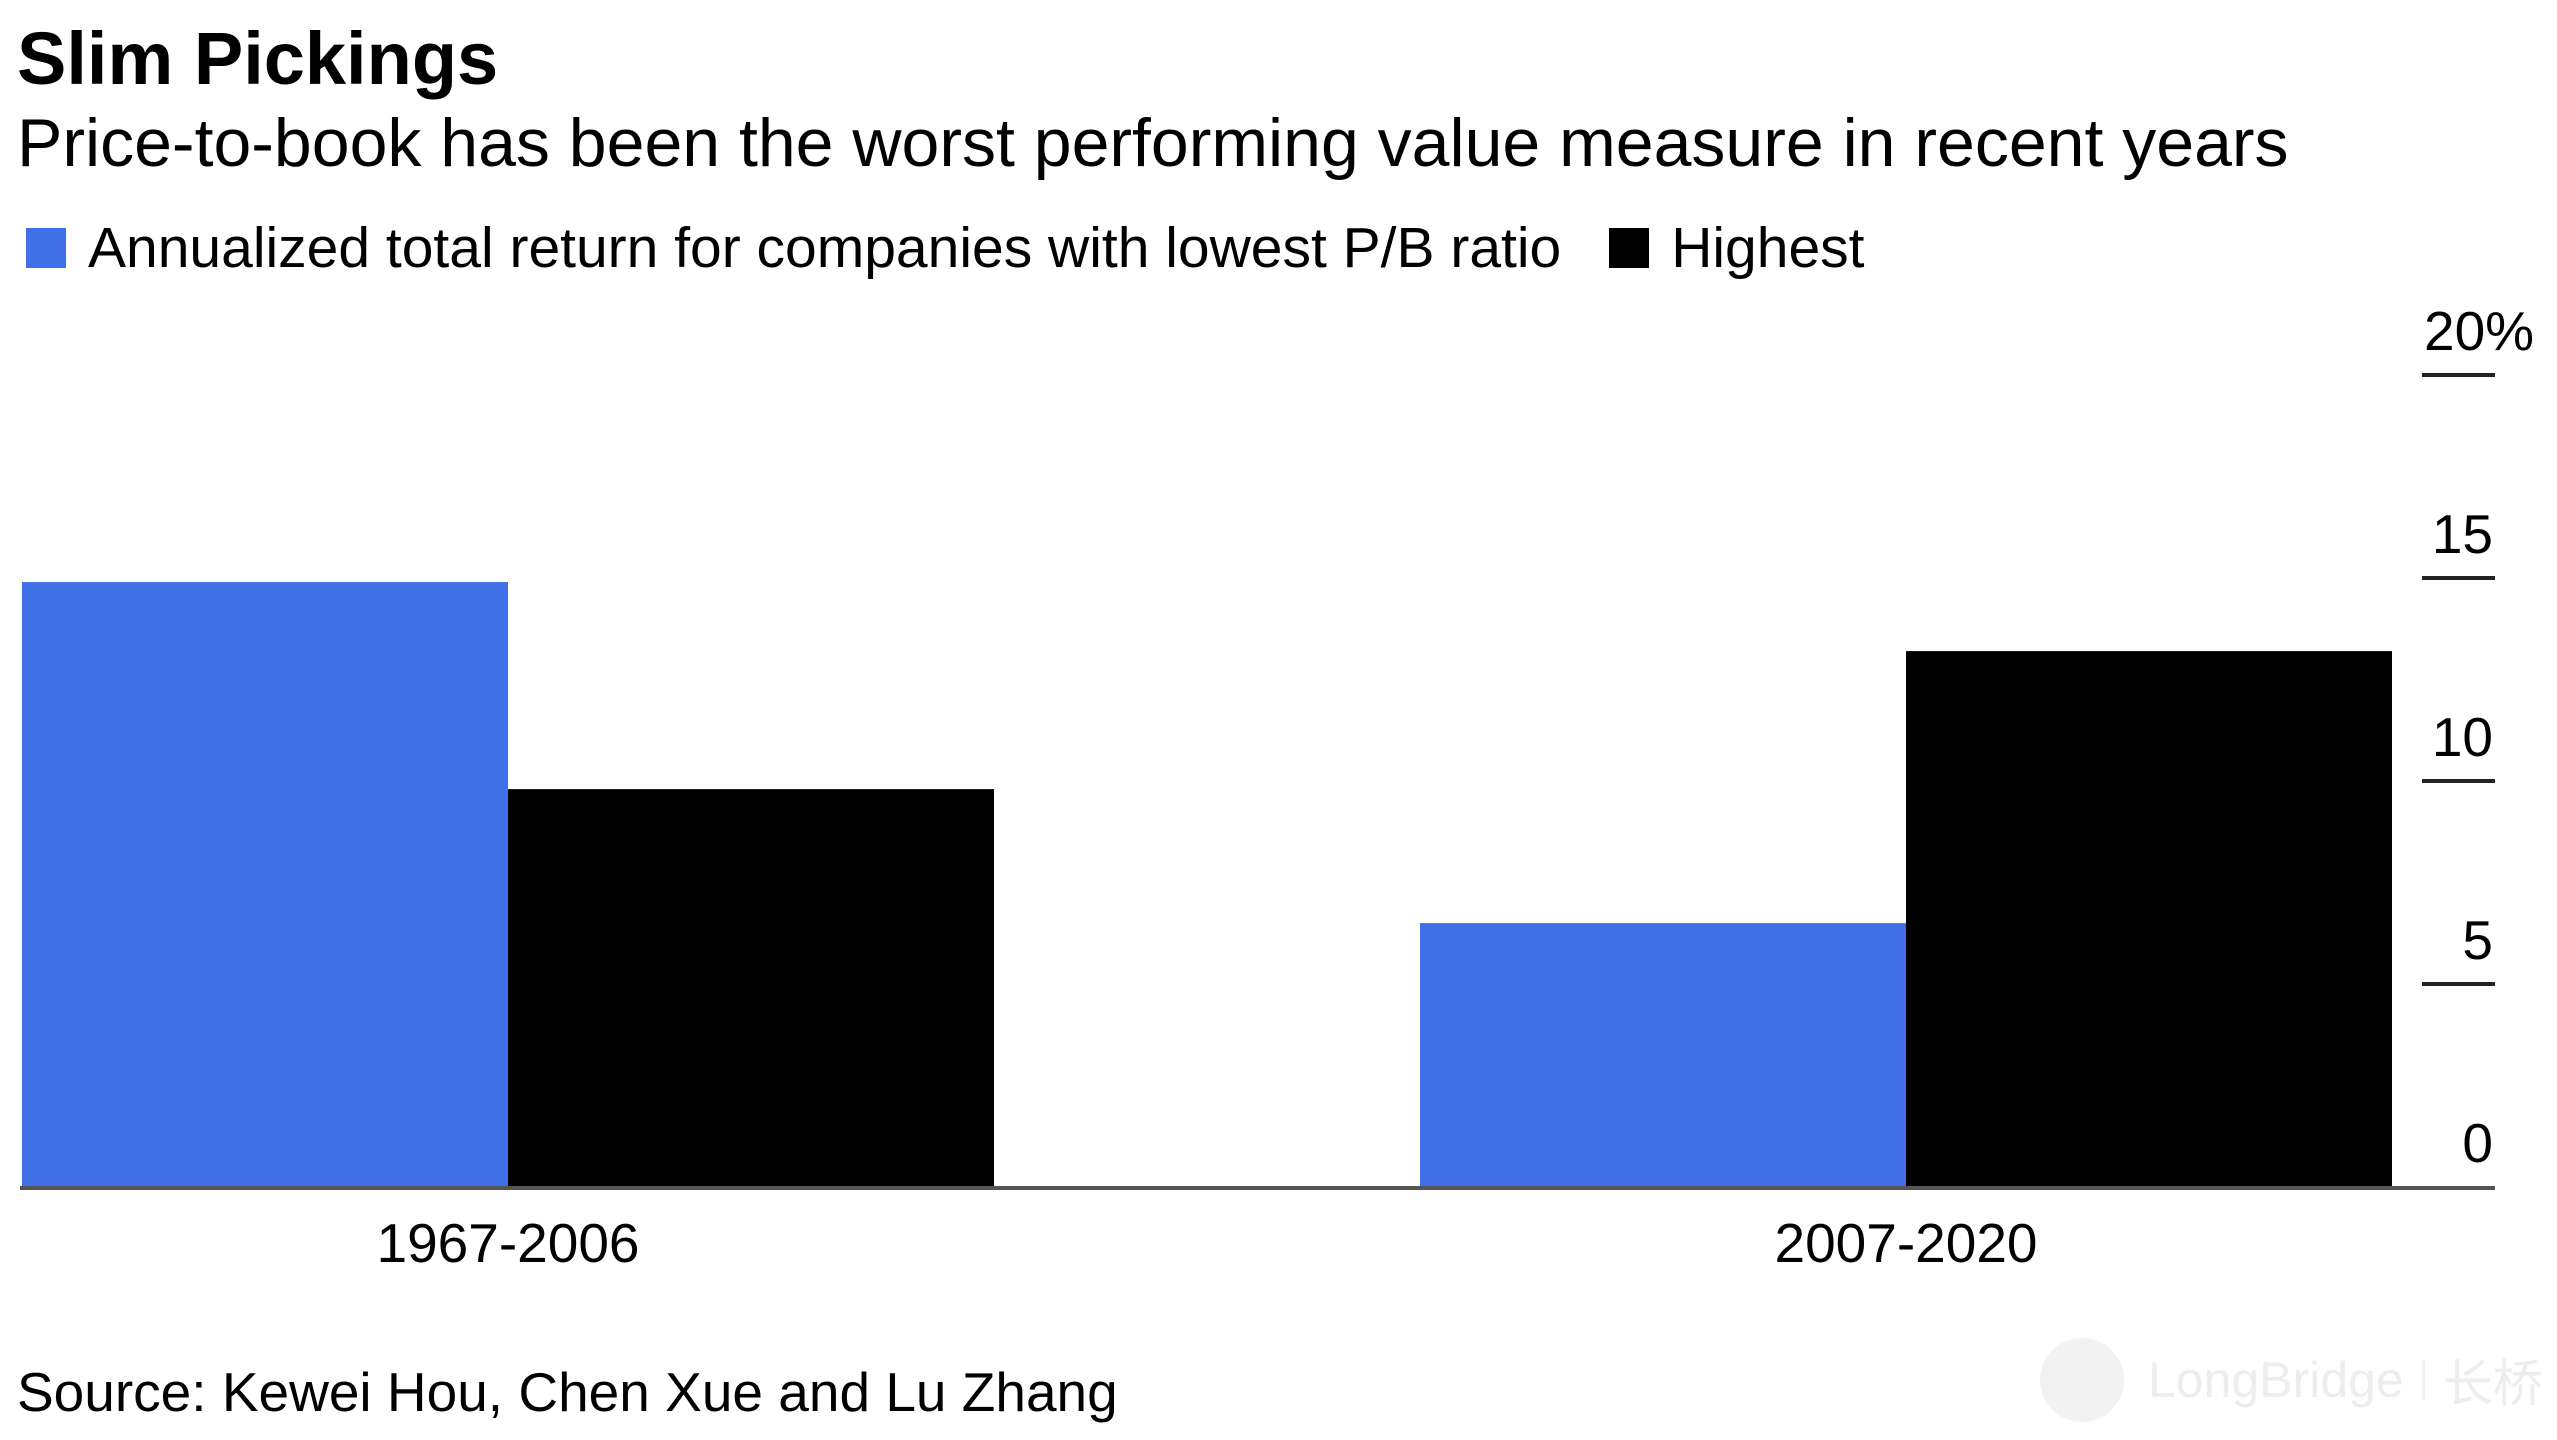  I want to click on y-tick-label: 10, so click(2462, 737).